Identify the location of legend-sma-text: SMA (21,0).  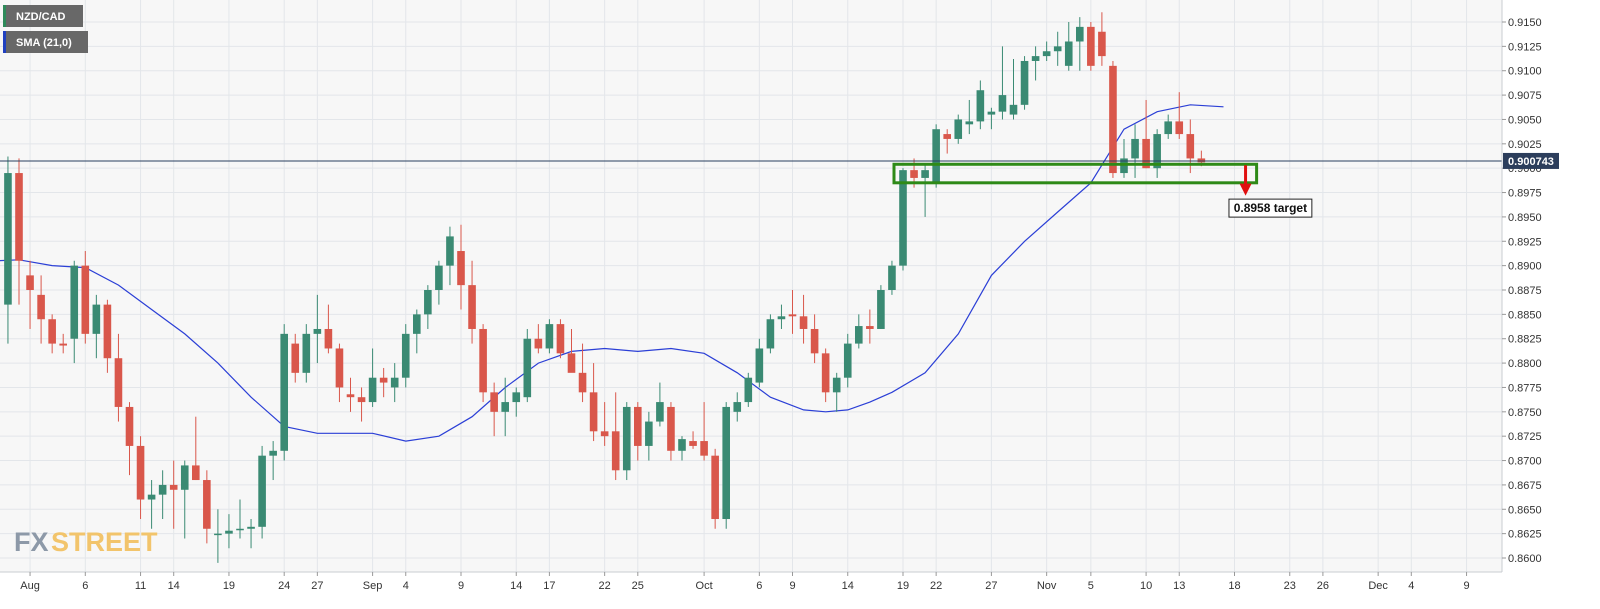
(44, 43).